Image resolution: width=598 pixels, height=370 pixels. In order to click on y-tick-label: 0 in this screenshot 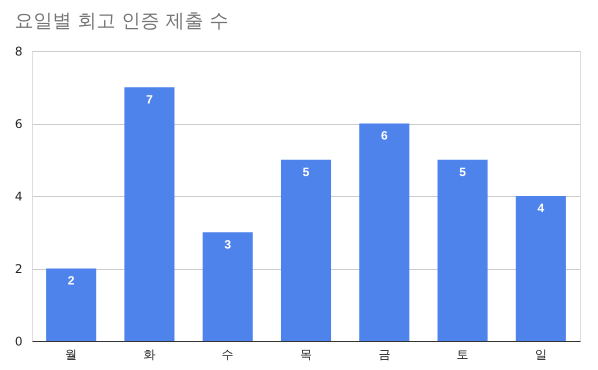, I will do `click(18, 341)`.